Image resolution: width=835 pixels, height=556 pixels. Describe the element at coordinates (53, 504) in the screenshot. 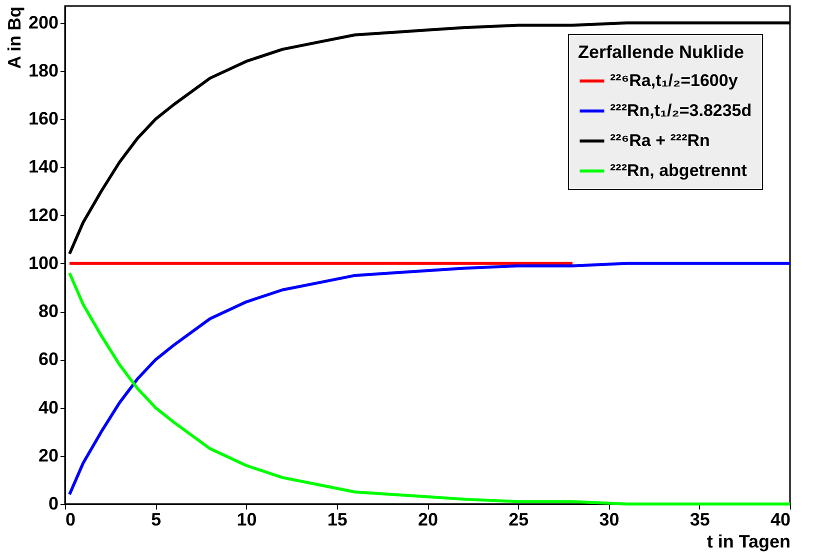

I see `y-tick-label: 0` at that location.